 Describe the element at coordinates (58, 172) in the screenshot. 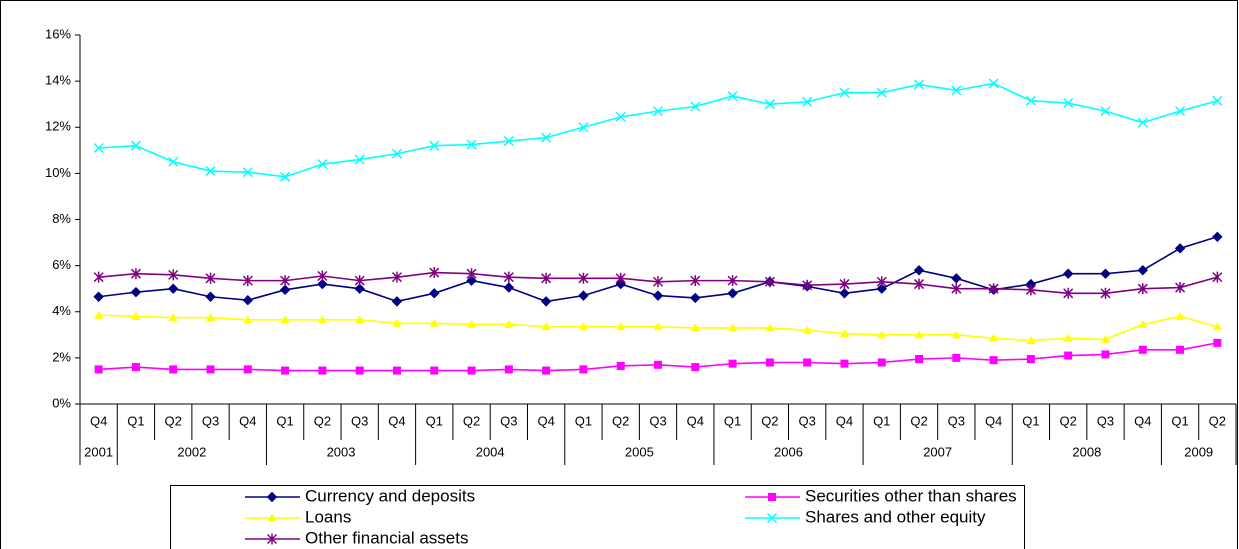

I see `y-tick-label: 10%` at that location.